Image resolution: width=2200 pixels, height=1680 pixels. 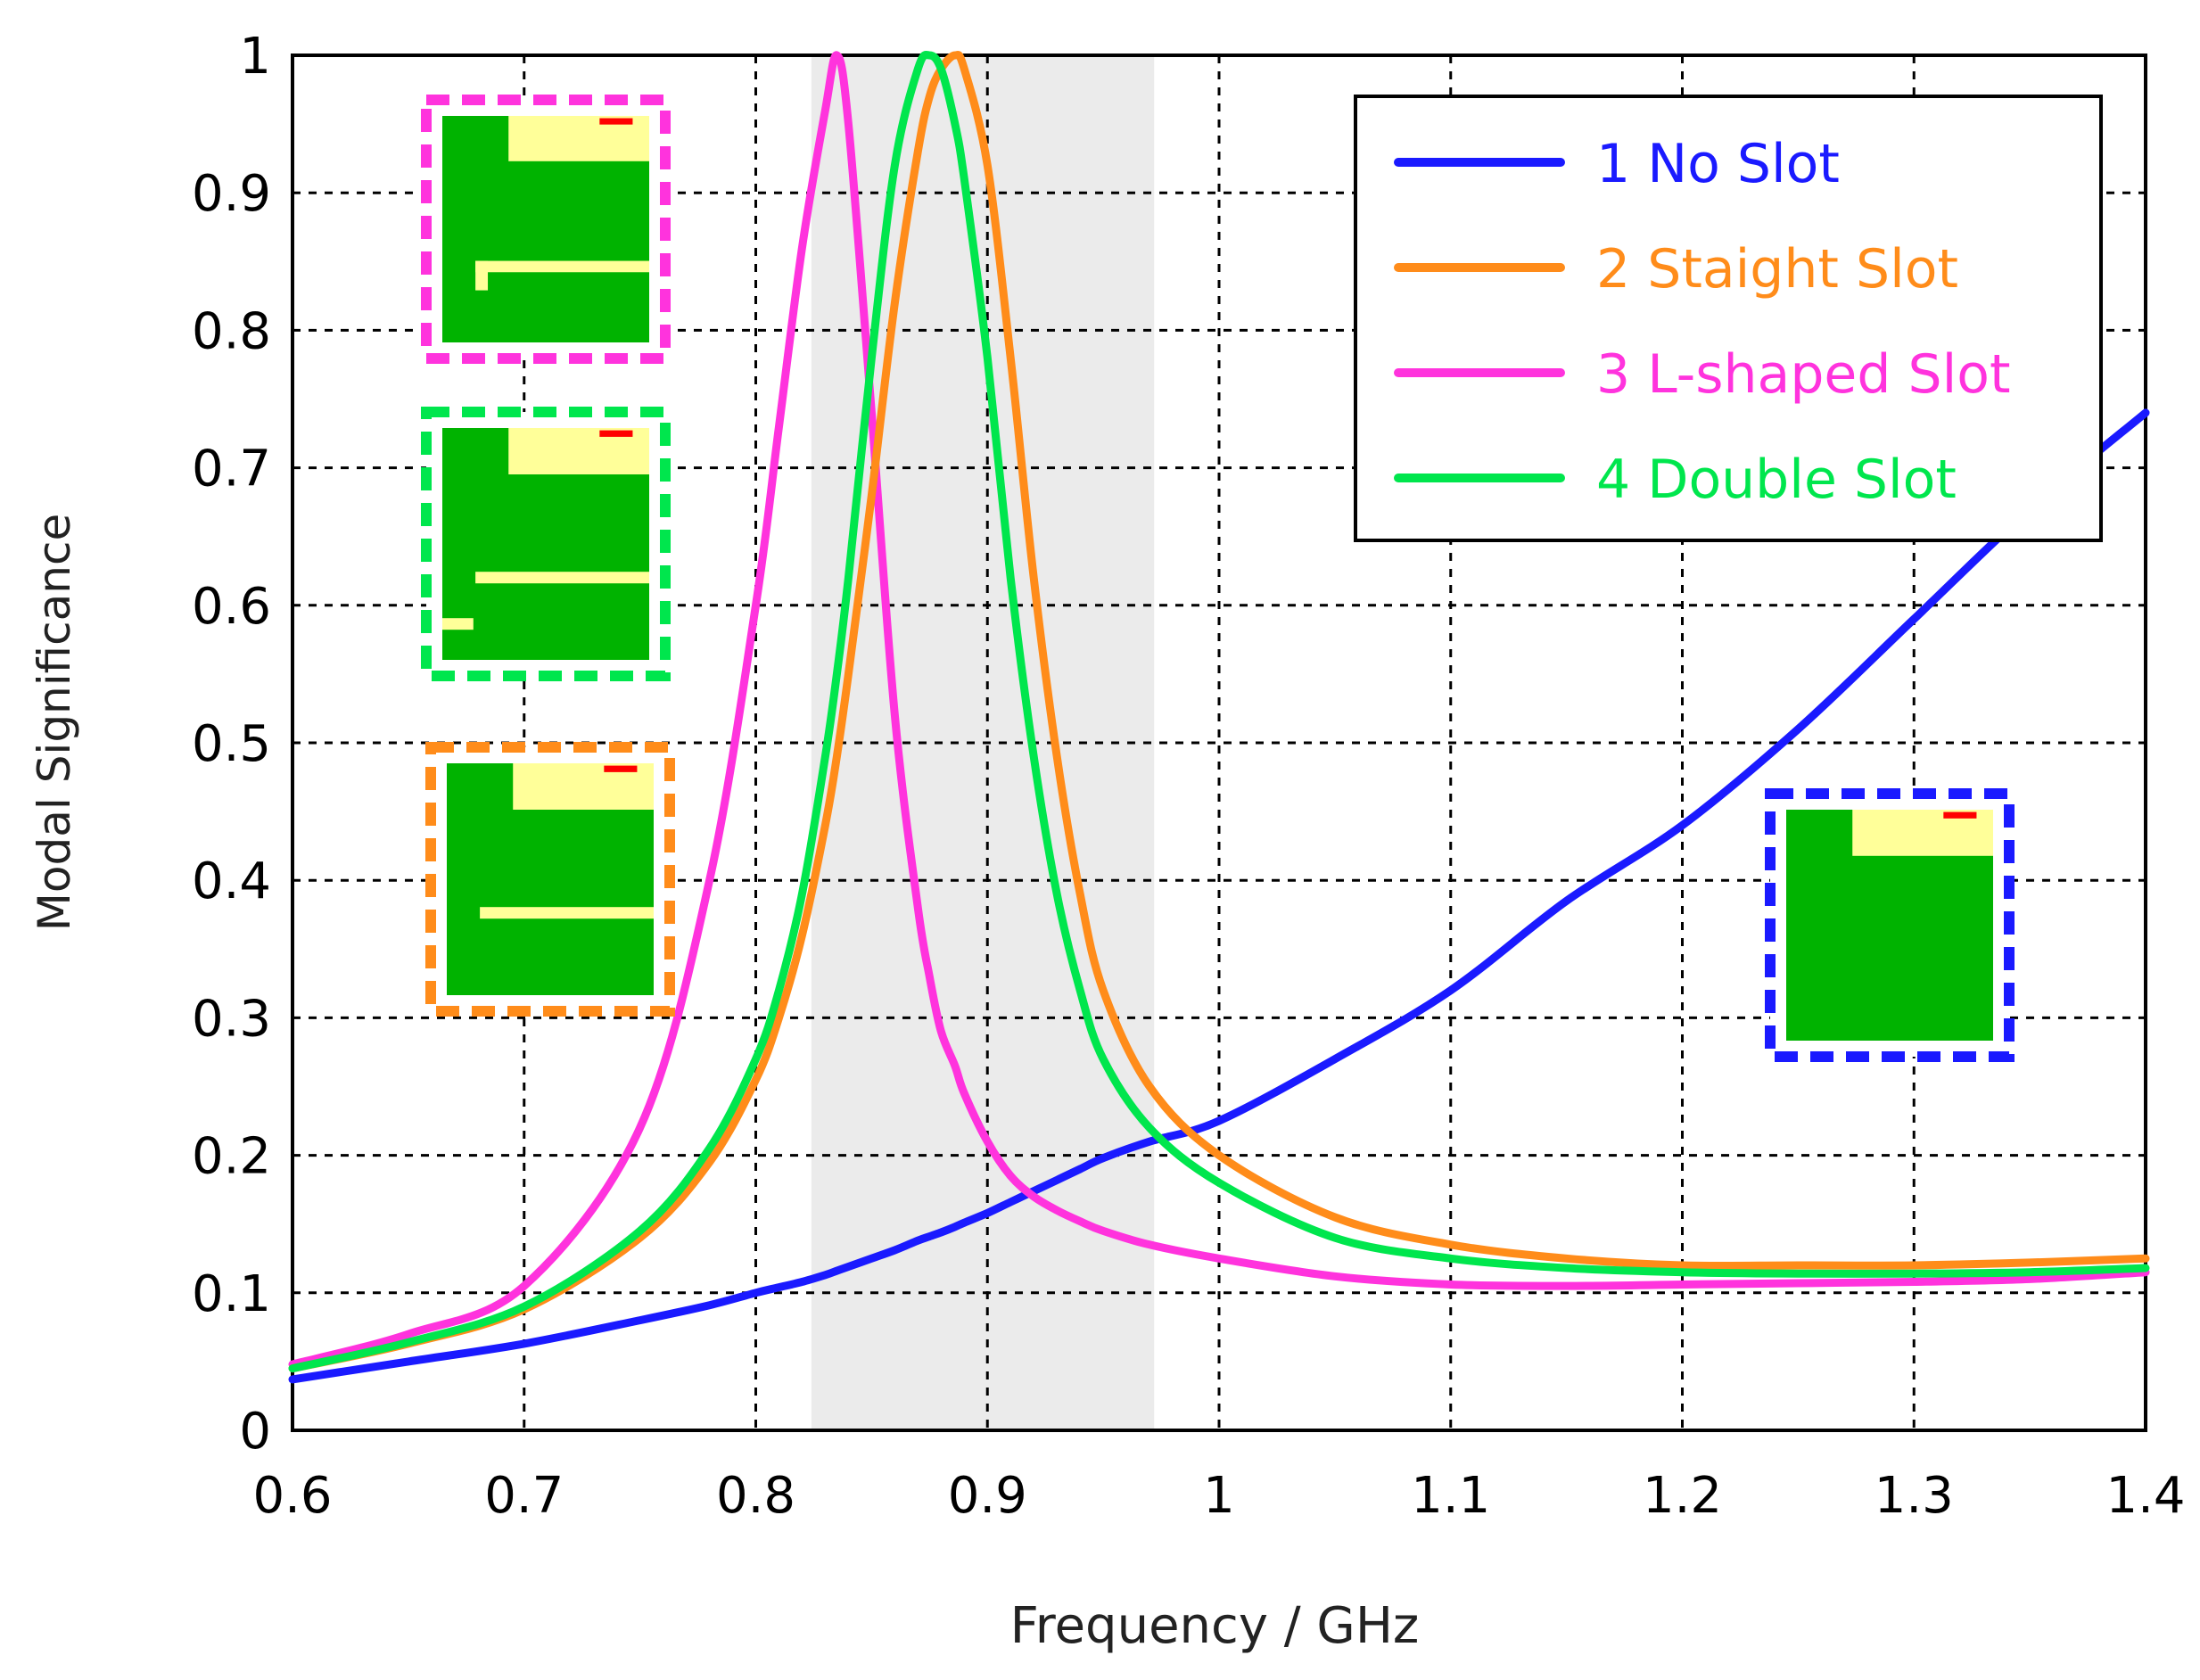 I want to click on y-tick-label: 0.4, so click(x=231, y=881).